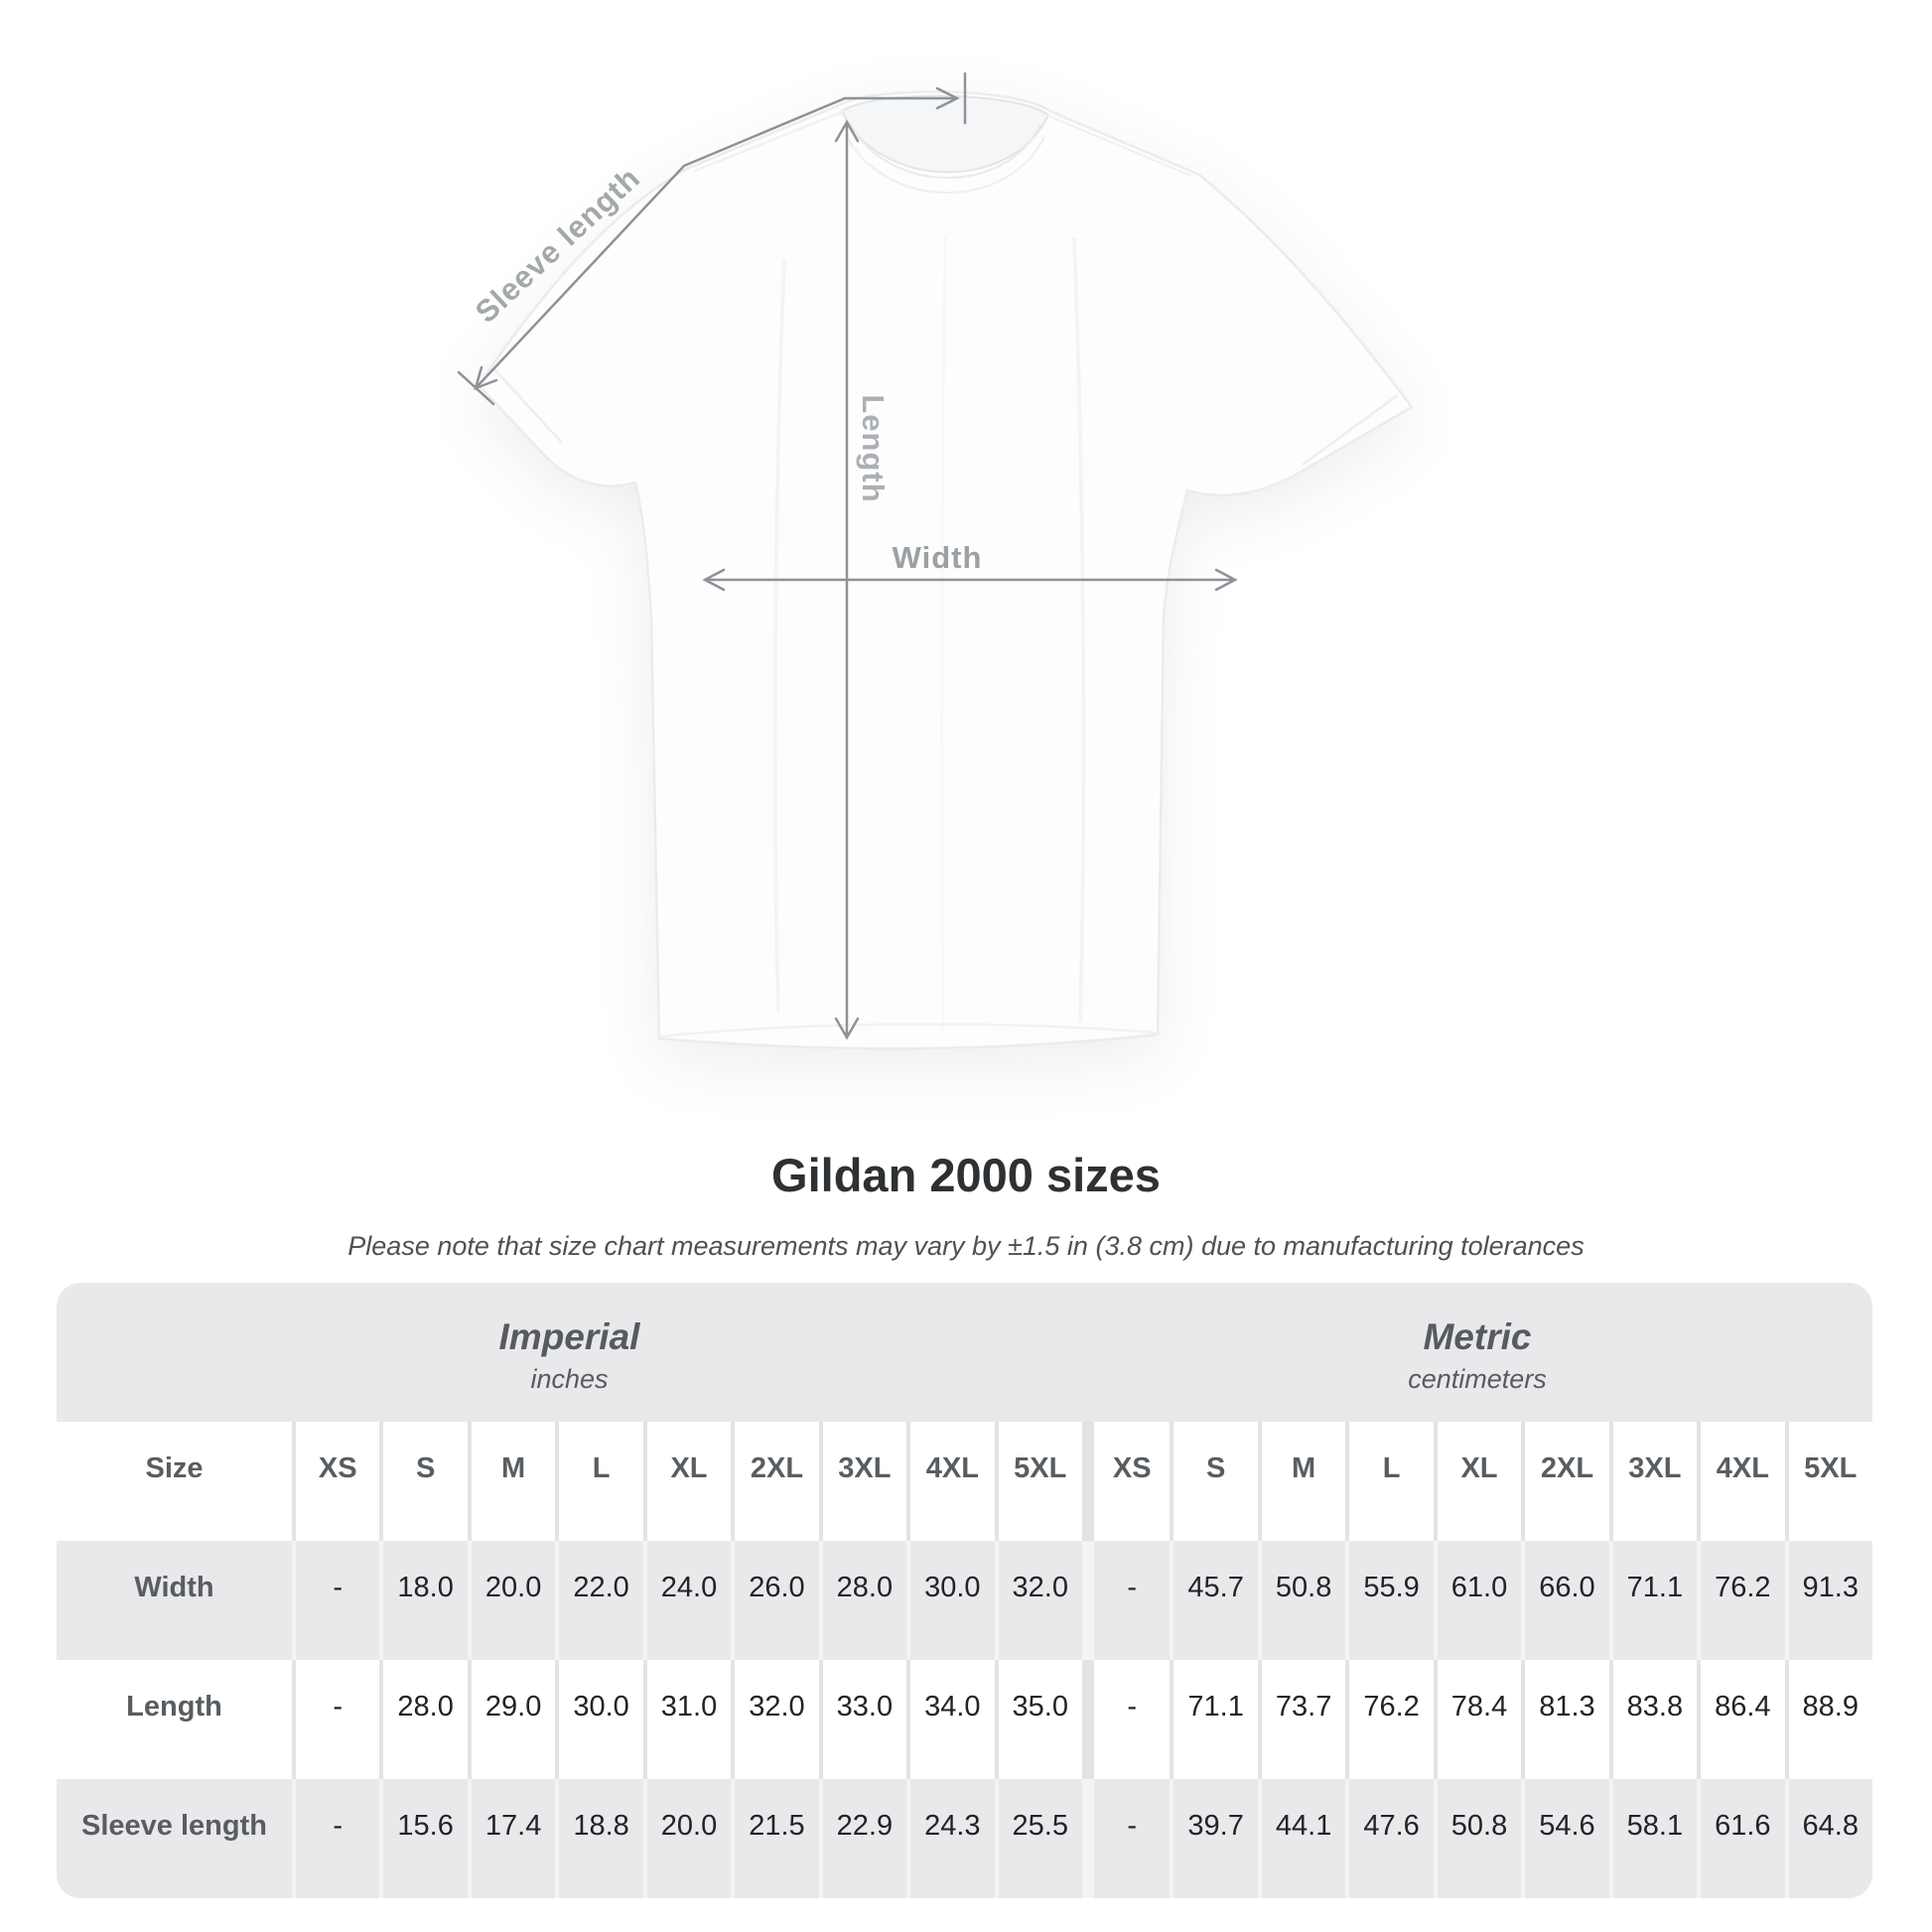 The width and height of the screenshot is (1932, 1932). I want to click on cell-width-metric-xs: -, so click(1126, 1600).